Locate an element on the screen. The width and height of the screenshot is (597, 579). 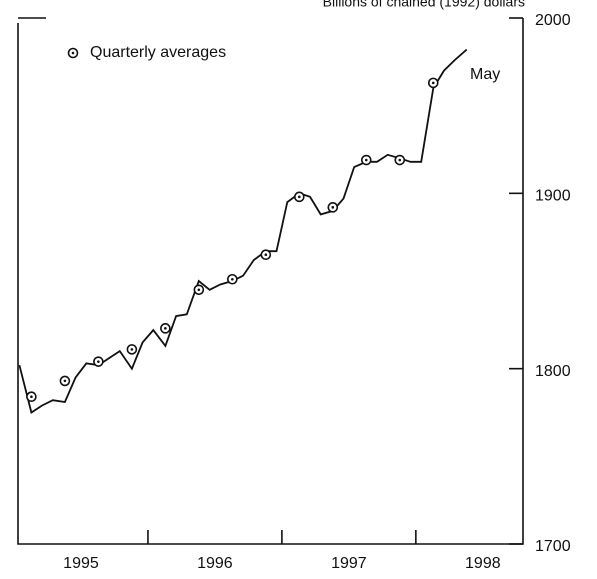
legend-dot is located at coordinates (73, 53).